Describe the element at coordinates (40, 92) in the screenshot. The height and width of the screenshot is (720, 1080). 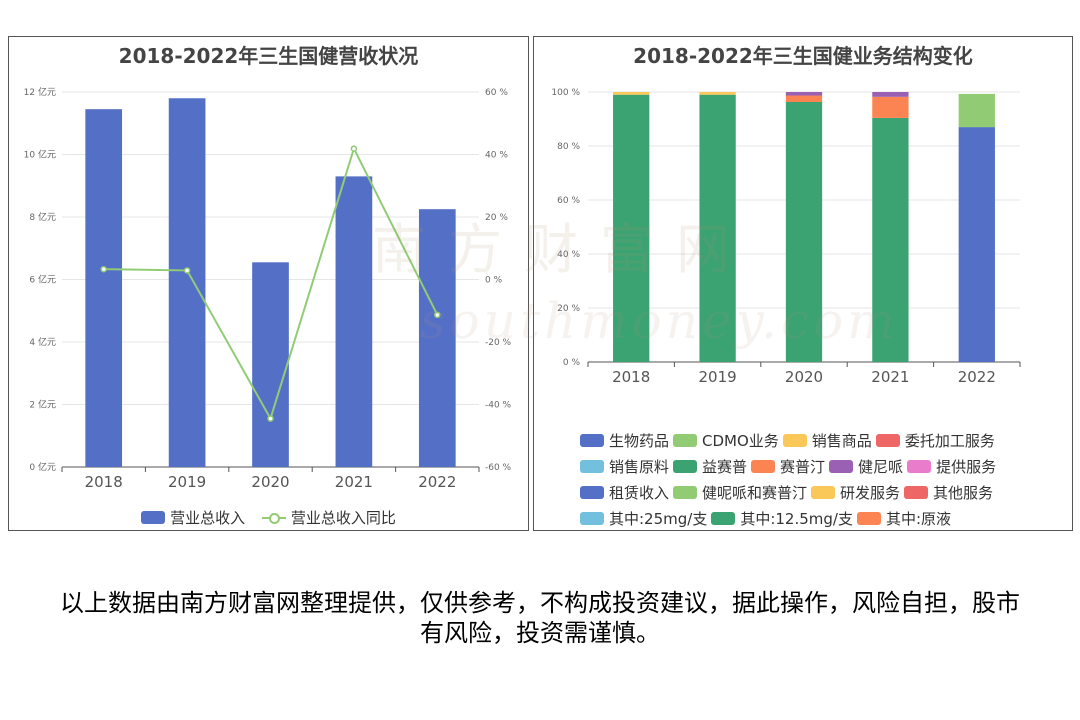
I see `y-left-tick-label: 12 亿元` at that location.